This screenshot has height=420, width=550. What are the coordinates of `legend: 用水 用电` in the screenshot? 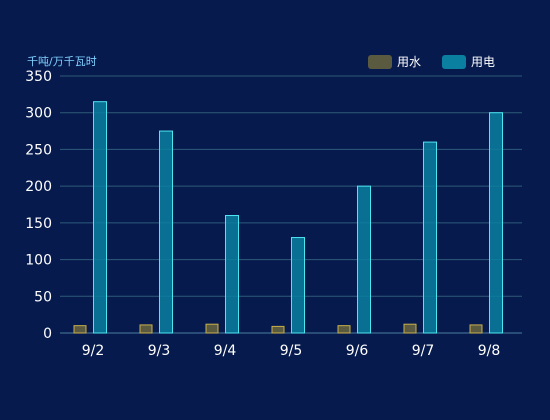 It's located at (431, 62).